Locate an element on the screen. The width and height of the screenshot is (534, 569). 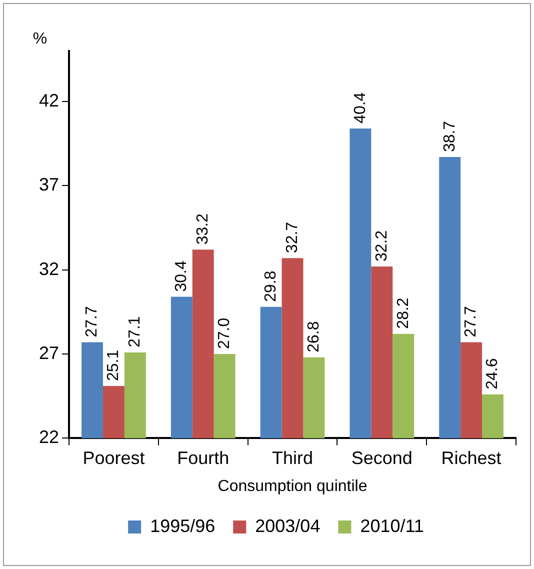
y-axis-title: % is located at coordinates (40, 39).